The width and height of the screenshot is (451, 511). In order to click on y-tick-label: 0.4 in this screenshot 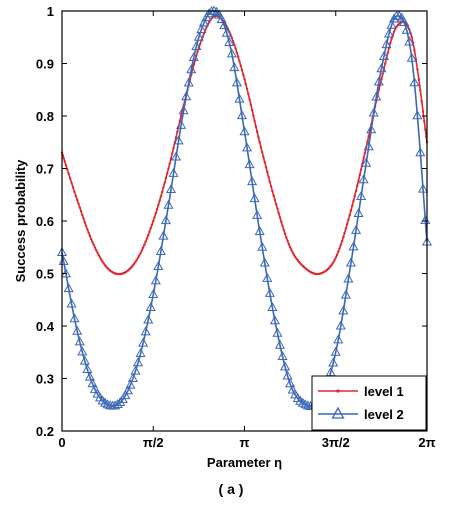, I will do `click(45, 326)`.